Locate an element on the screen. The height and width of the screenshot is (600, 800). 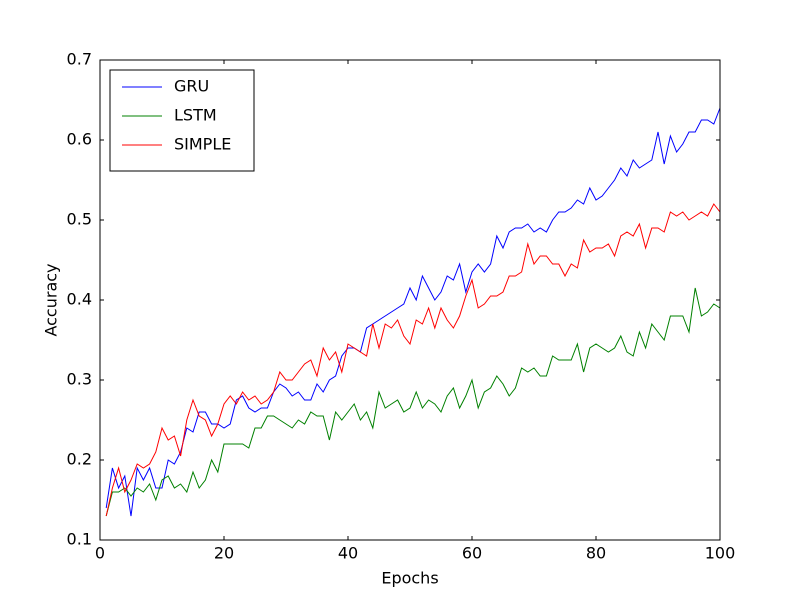
y-tick-label: 0.6 is located at coordinates (79, 139).